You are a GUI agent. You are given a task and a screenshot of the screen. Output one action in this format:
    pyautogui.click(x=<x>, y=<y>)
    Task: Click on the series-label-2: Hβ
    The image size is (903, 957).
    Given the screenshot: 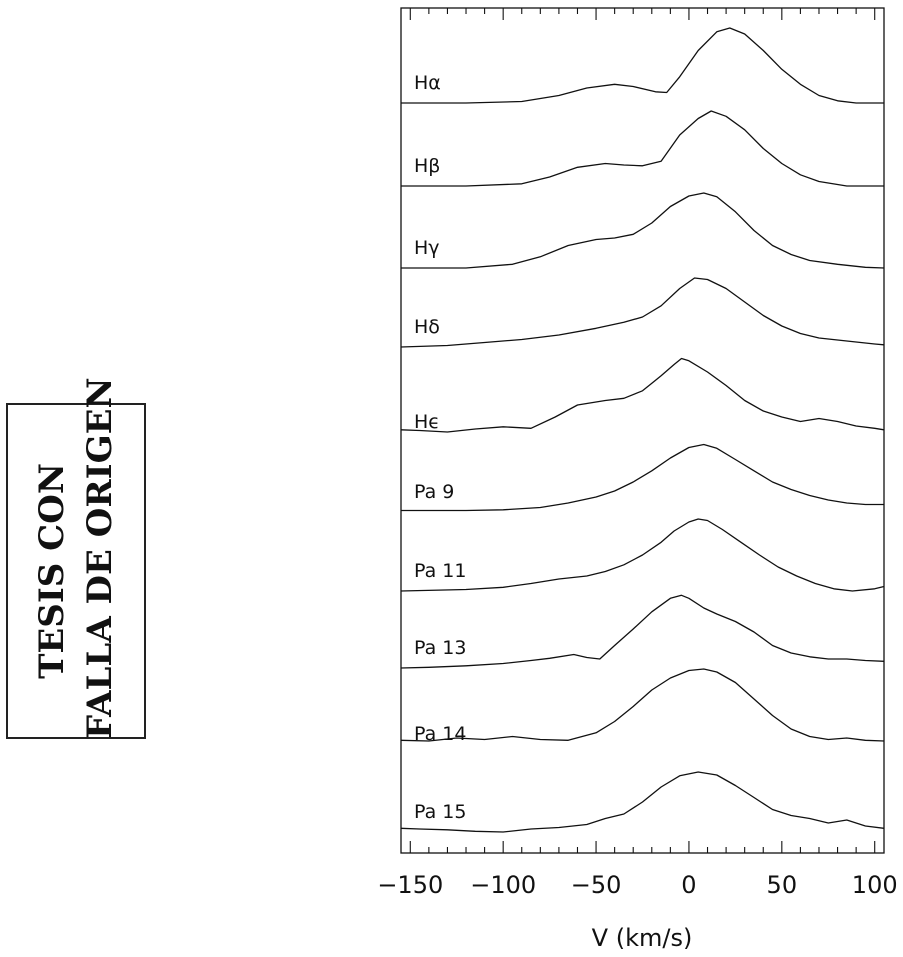 What is the action you would take?
    pyautogui.click(x=427, y=166)
    